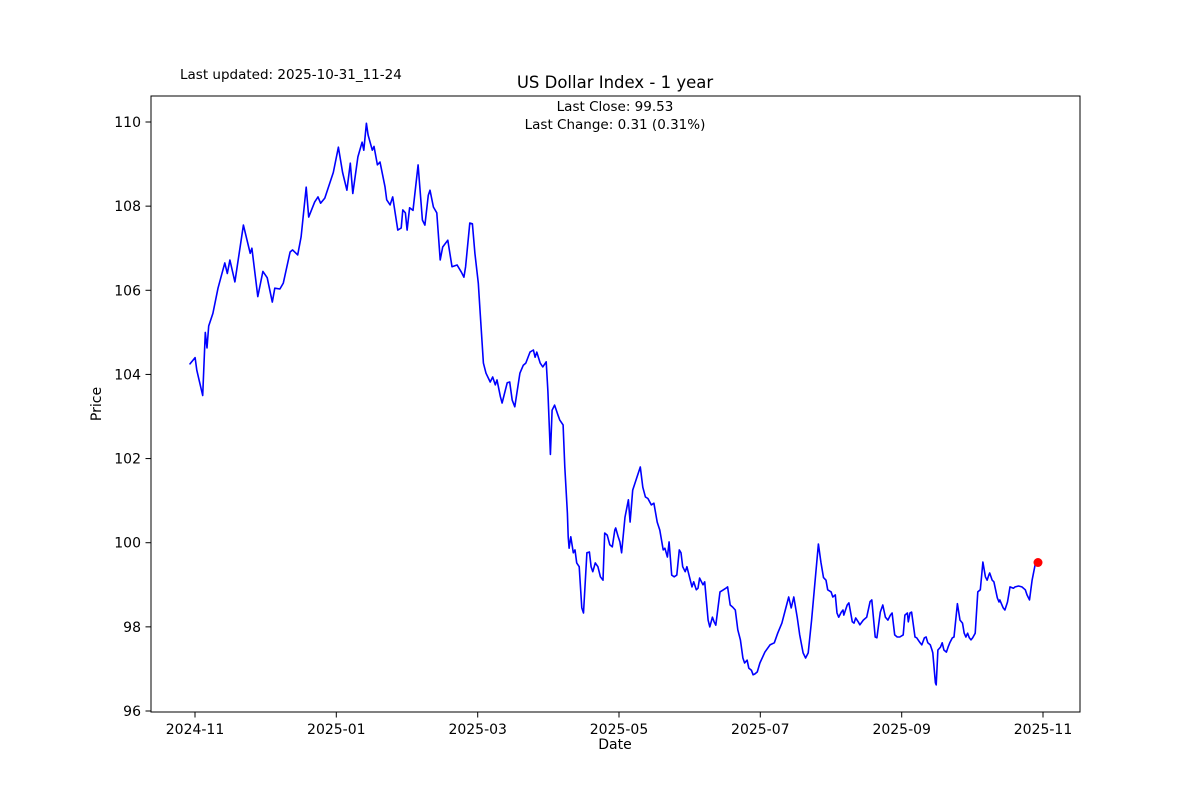 The image size is (1200, 804). Describe the element at coordinates (127, 375) in the screenshot. I see `y-tick-label: 104` at that location.